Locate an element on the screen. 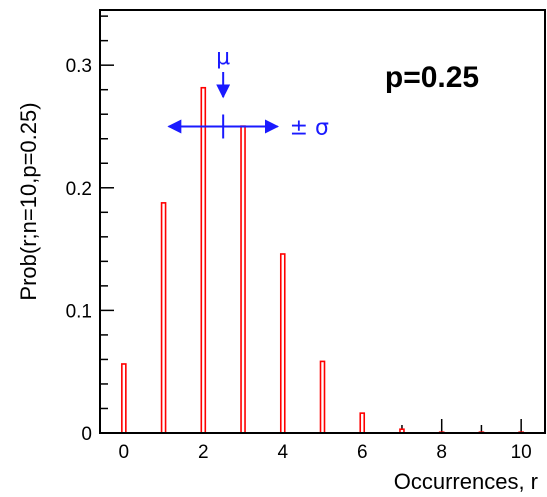  x-tick-label: 0 is located at coordinates (124, 452).